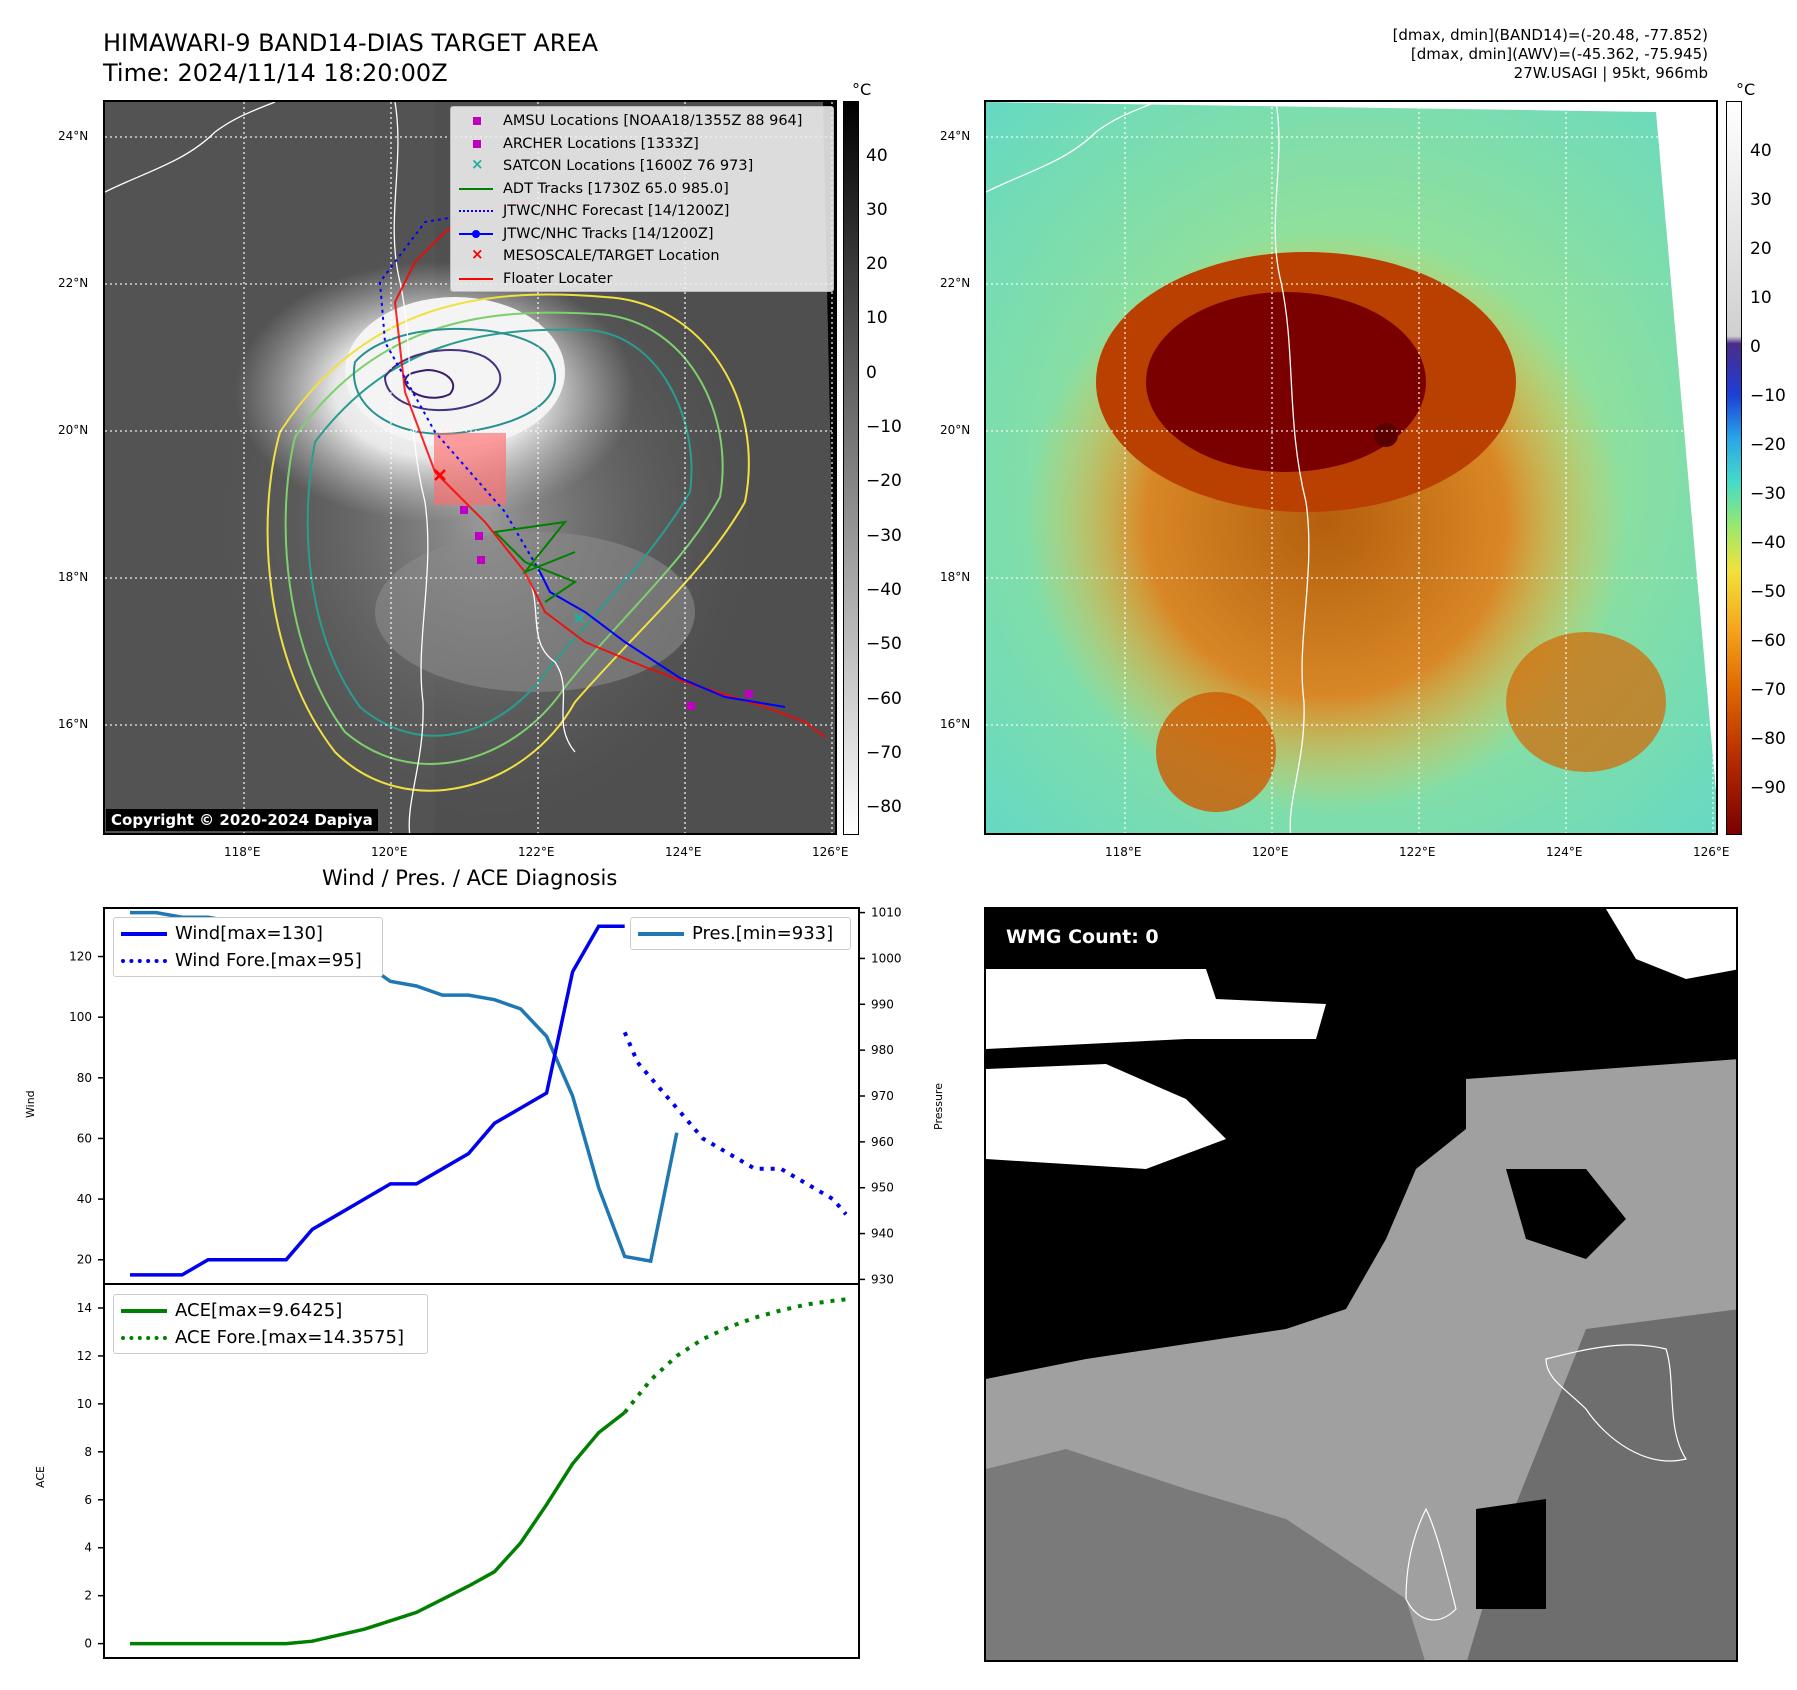 This screenshot has width=1797, height=1690. What do you see at coordinates (275, 73) in the screenshot?
I see `page-time: Time: 2024/11/14 18:20:00Z` at bounding box center [275, 73].